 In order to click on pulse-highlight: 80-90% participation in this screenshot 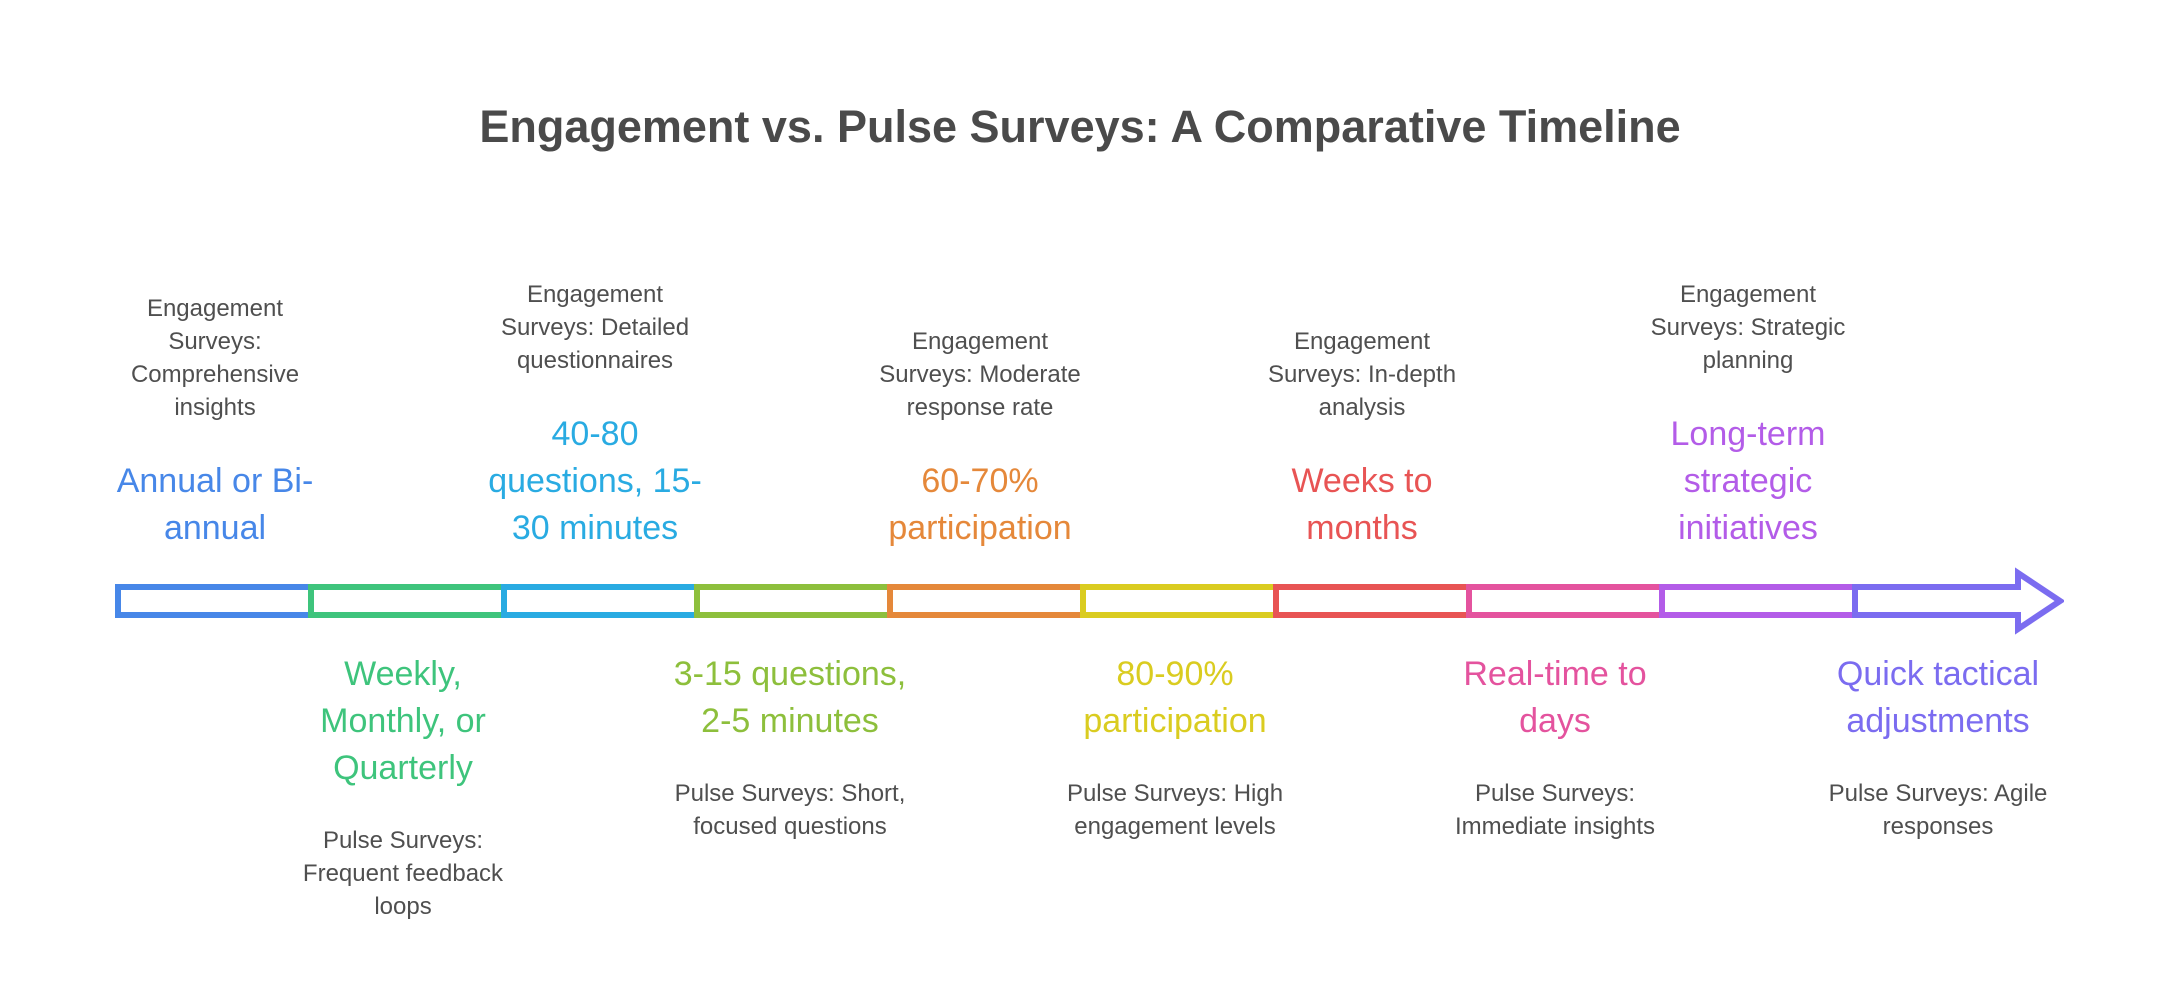, I will do `click(1175, 697)`.